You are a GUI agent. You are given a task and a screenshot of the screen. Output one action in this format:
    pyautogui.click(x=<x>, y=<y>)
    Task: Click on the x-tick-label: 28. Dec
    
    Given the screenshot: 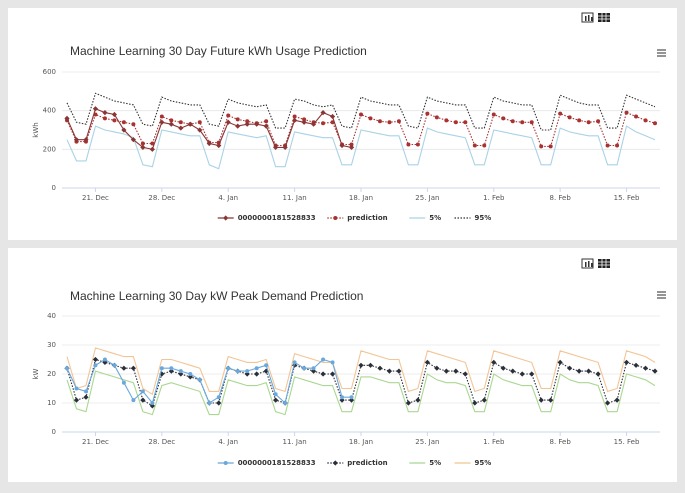 What is the action you would take?
    pyautogui.click(x=161, y=442)
    